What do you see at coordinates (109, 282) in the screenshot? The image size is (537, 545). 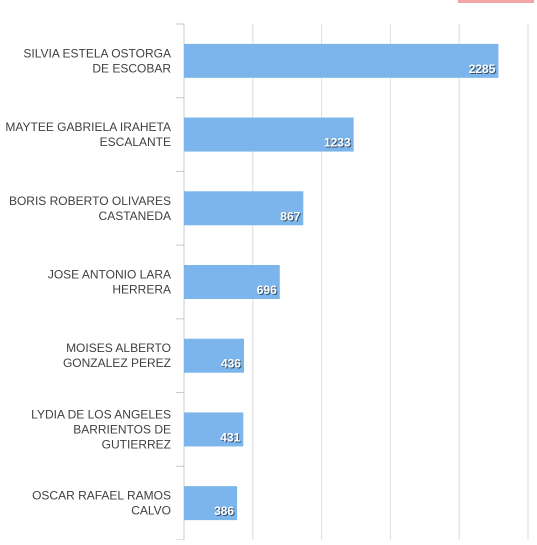 I see `category-label: JOSE ANTONIO LARA HERRERA` at bounding box center [109, 282].